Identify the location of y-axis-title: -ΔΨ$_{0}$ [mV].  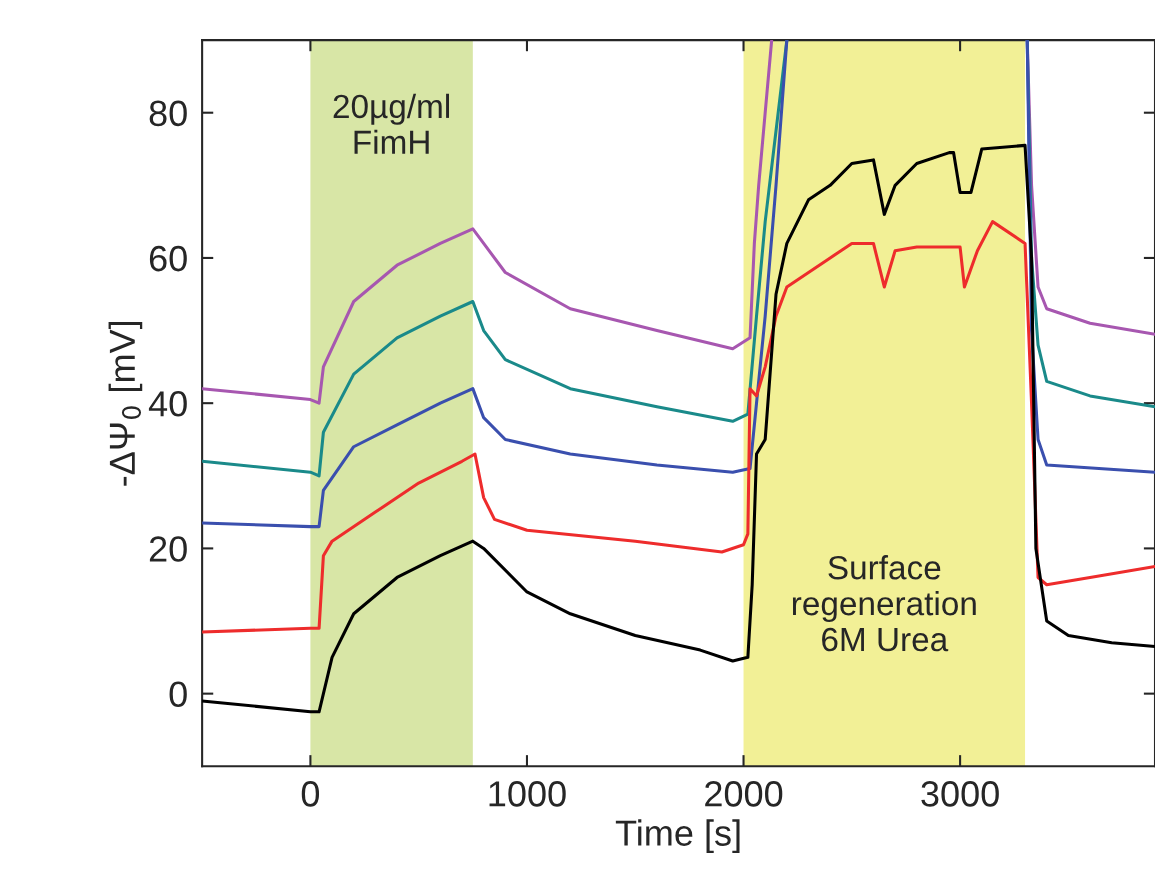
(125, 403).